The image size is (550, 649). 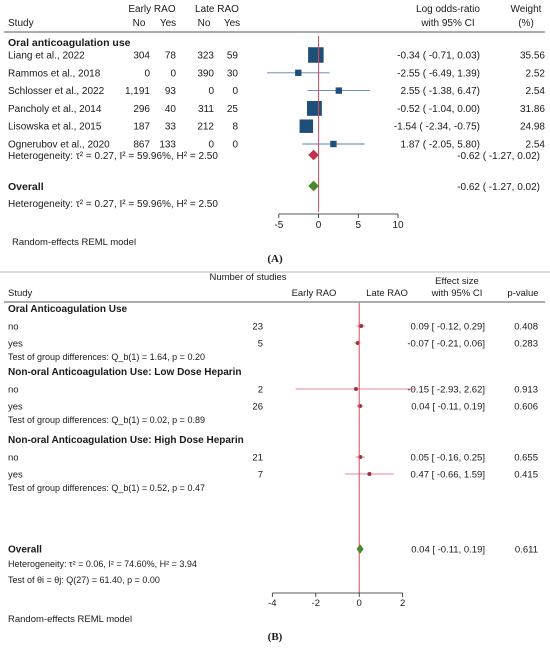 I want to click on subgroup-label: Oral Anticoagulation Use, so click(x=68, y=309).